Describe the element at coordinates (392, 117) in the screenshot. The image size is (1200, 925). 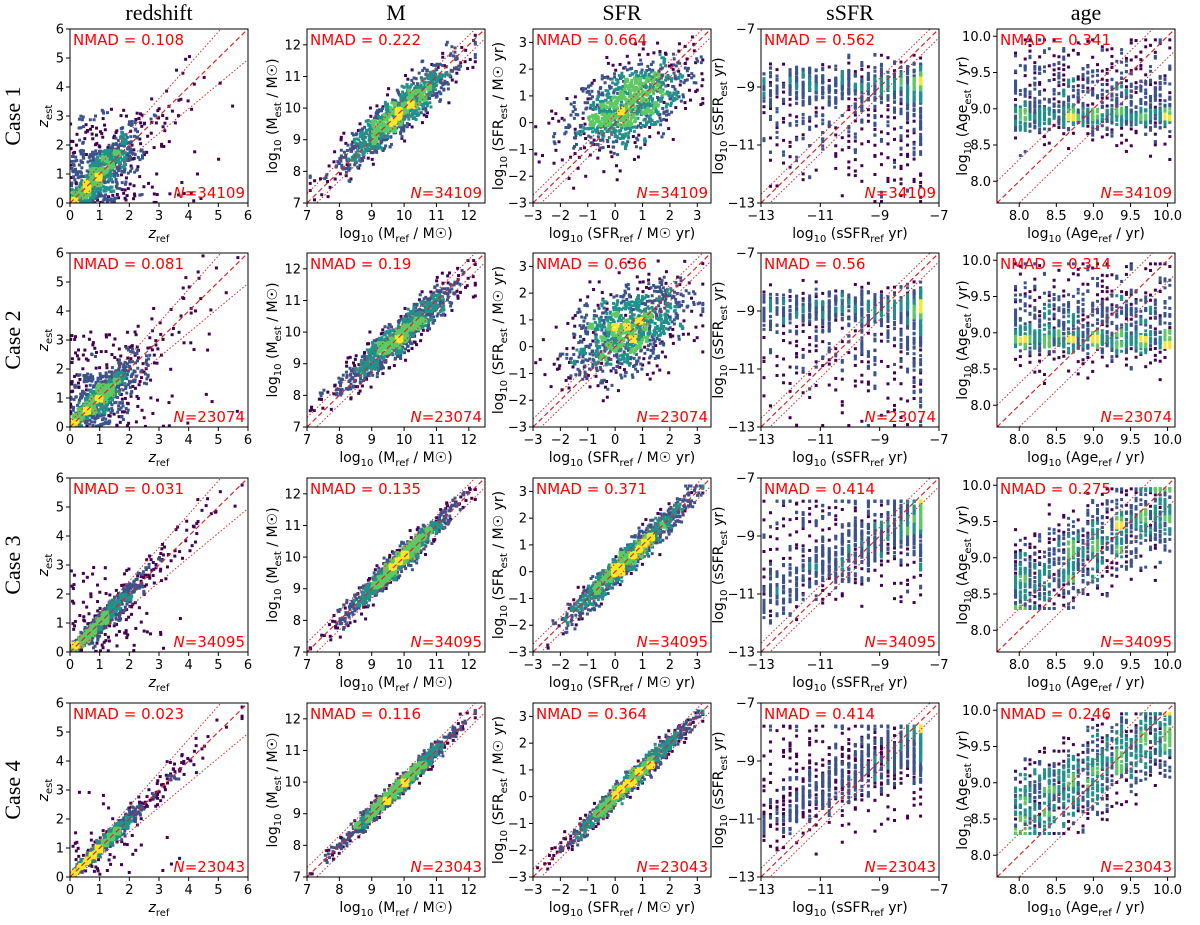
I see `scatter-points` at that location.